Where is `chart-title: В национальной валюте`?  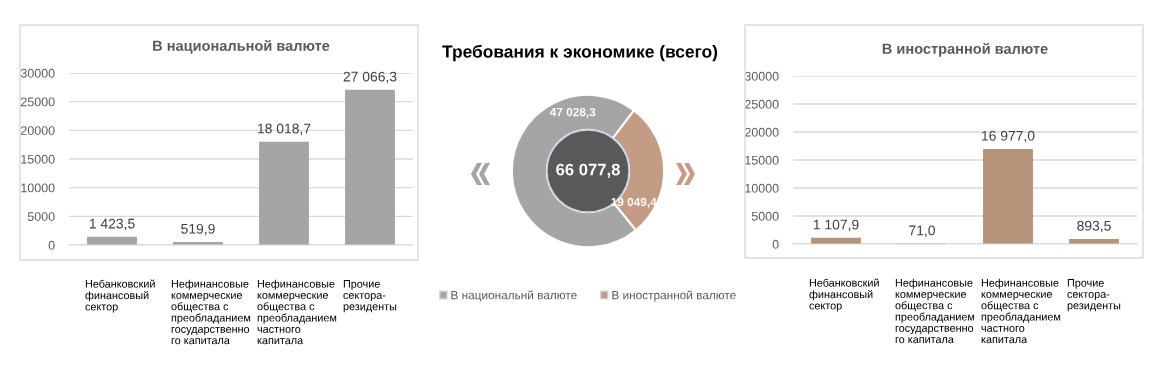
chart-title: В национальной валюте is located at coordinates (241, 46).